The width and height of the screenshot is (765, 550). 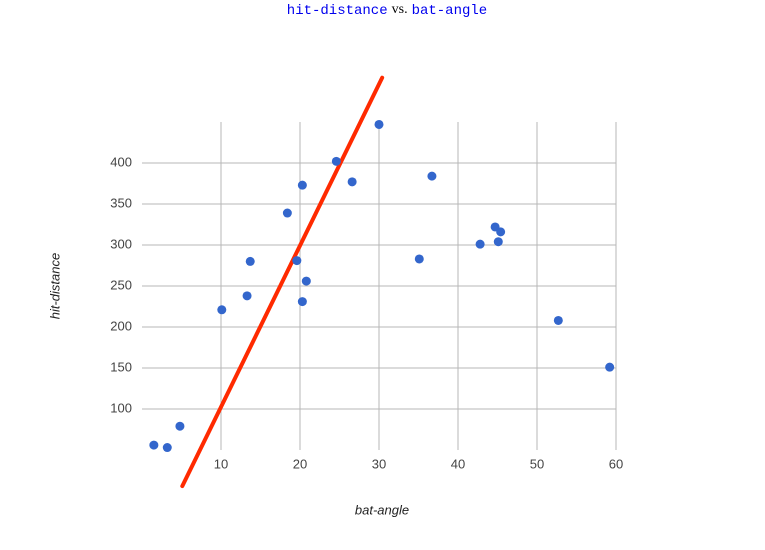 What do you see at coordinates (121, 161) in the screenshot?
I see `y-tick-label: 400` at bounding box center [121, 161].